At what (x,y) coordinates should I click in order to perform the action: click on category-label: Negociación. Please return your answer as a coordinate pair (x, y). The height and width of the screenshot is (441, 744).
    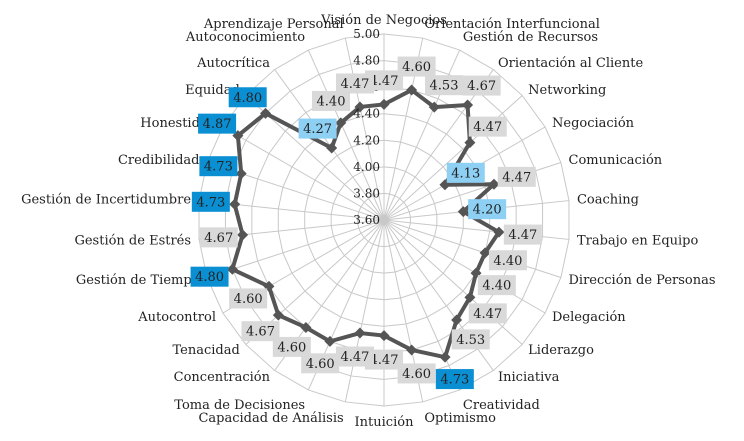
    Looking at the image, I should click on (593, 123).